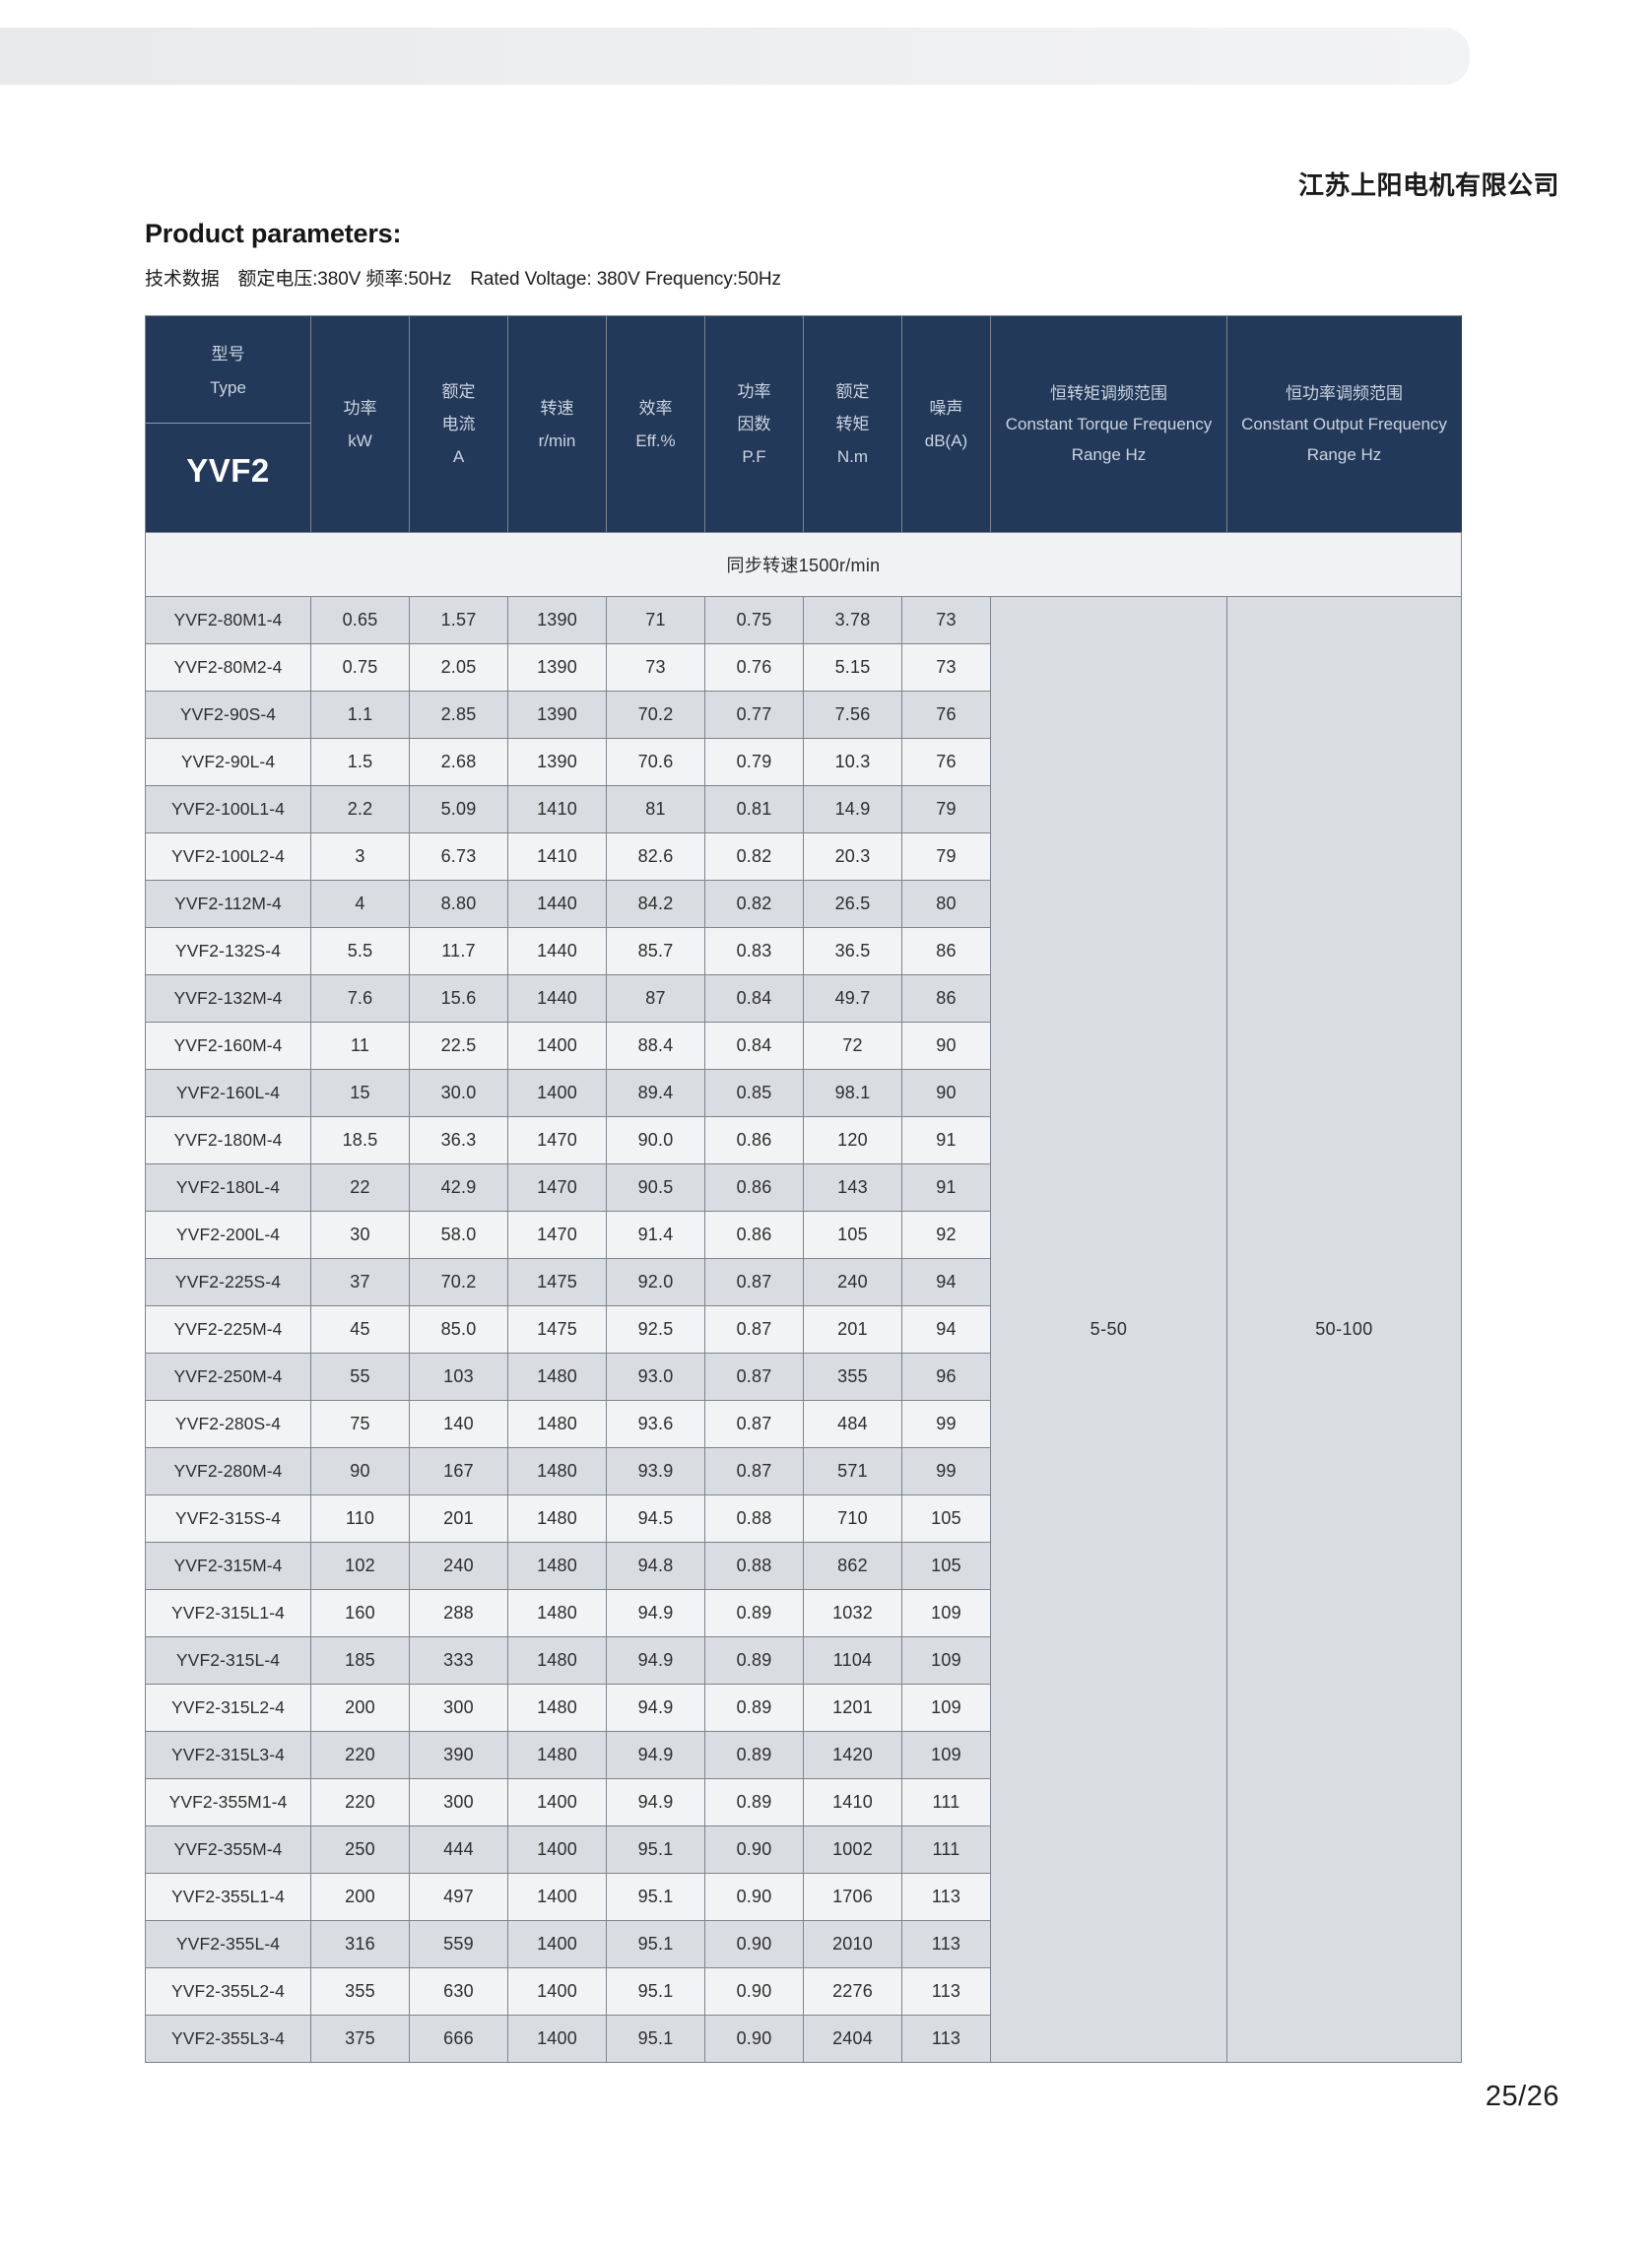  Describe the element at coordinates (803, 1519) in the screenshot. I see `table-row: YVF2-315S-4 110 201 1480 94.5 0.88 710 105` at that location.